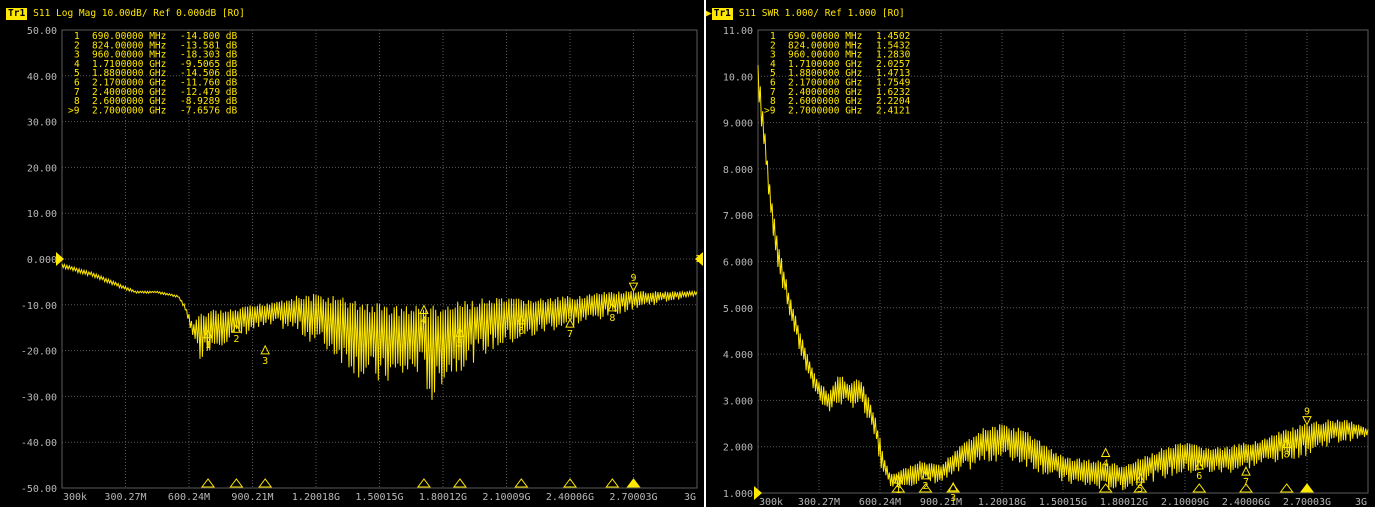 This screenshot has width=1375, height=507. I want to click on right-marker-8-label: 8, so click(1287, 454).